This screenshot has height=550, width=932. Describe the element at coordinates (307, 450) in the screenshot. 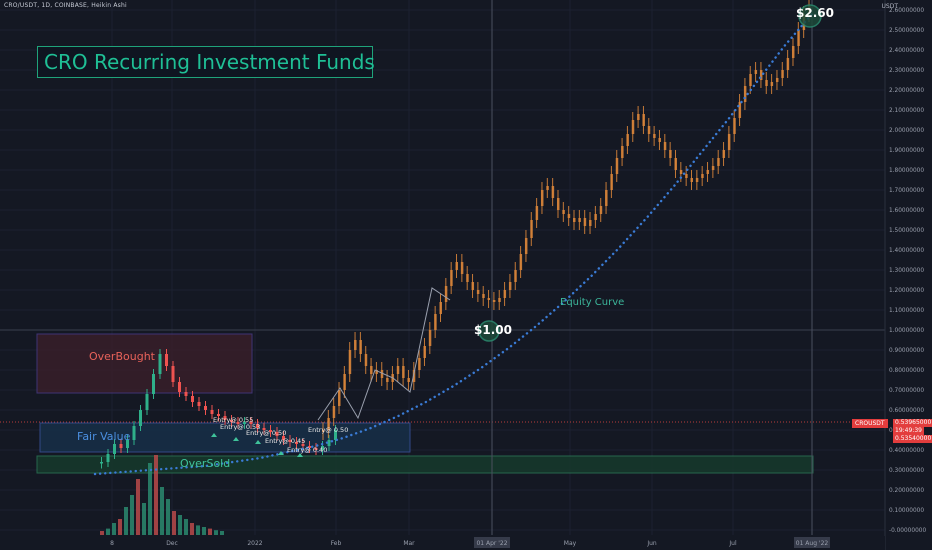

I see `entry-label: Entry@ 0.40` at that location.